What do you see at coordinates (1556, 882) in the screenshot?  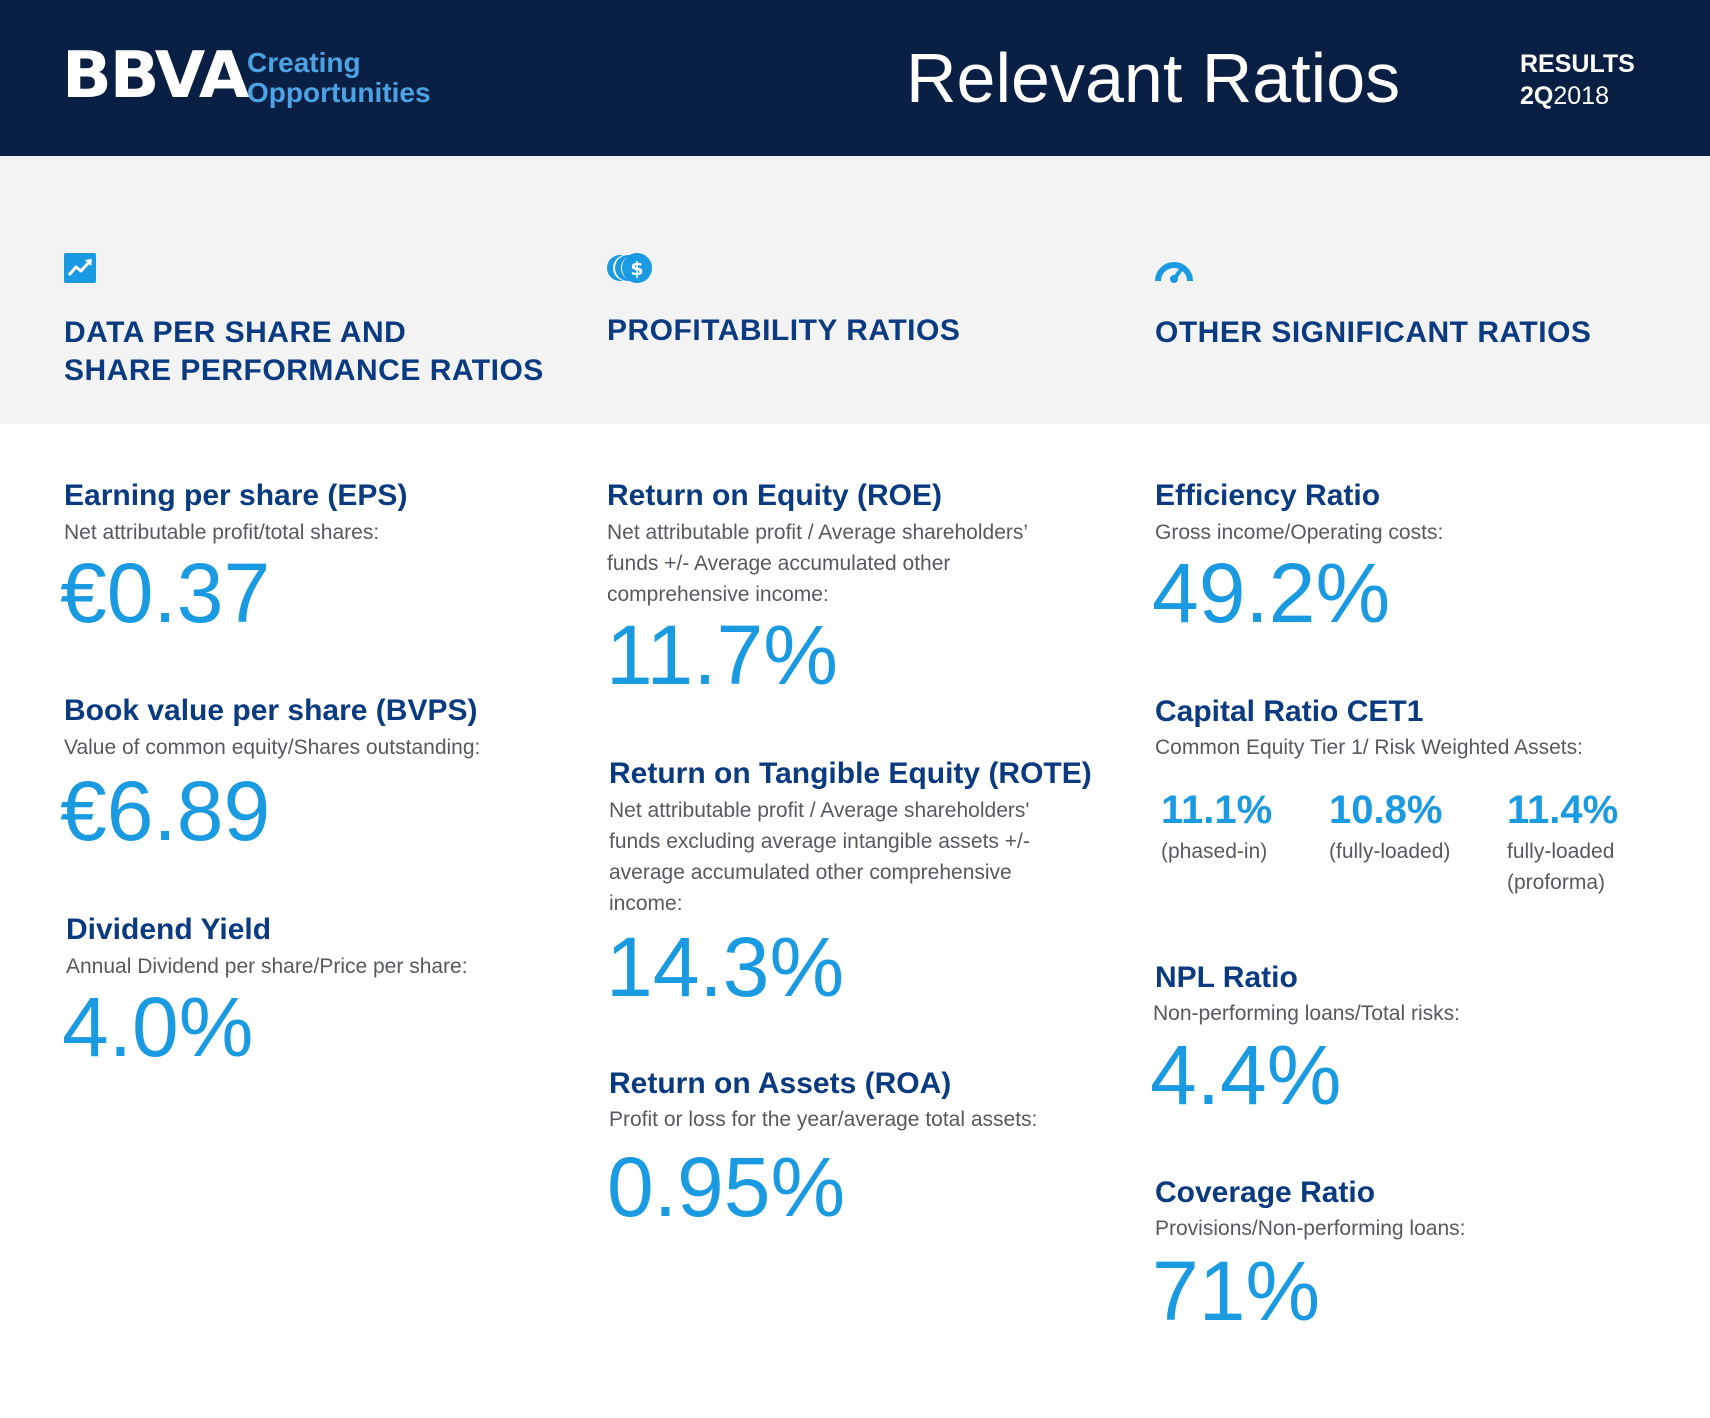 I see `cet1-proforma-label-line: (proforma)` at bounding box center [1556, 882].